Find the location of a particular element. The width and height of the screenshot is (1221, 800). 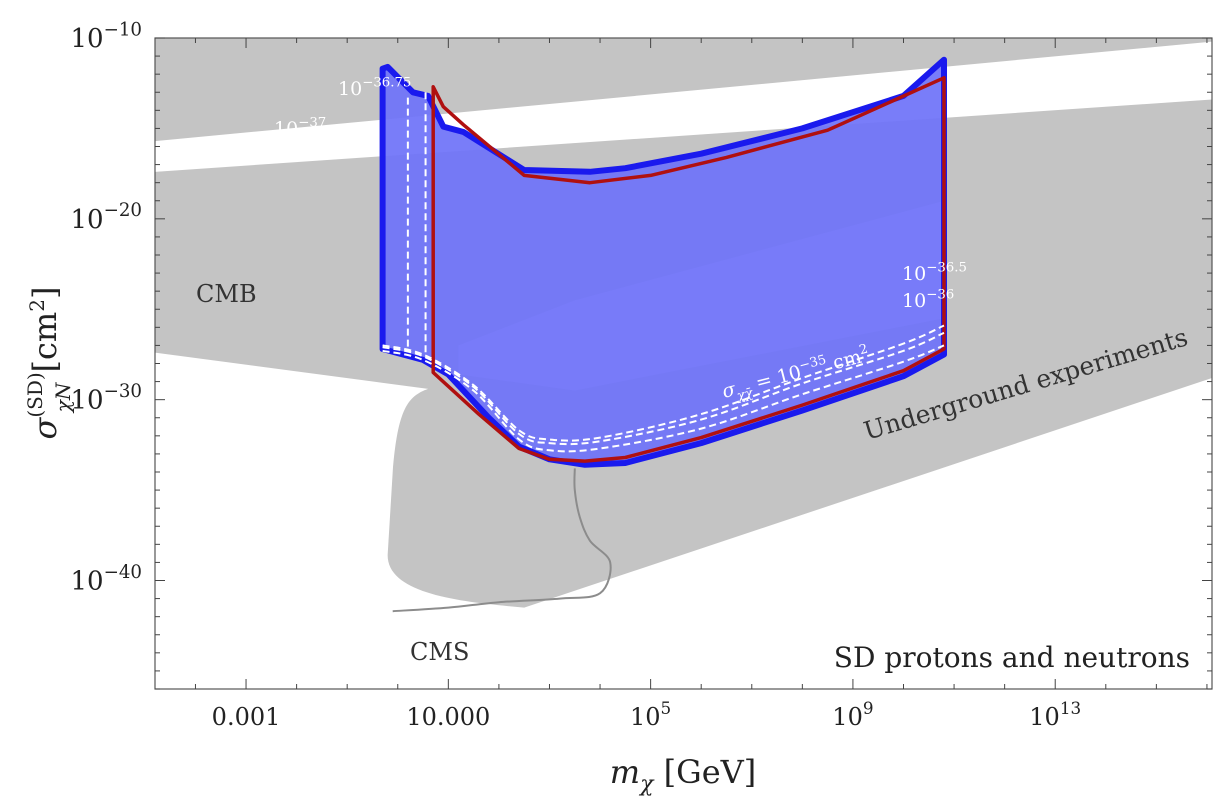

contour-label-365: 10−36.5 is located at coordinates (934, 272).